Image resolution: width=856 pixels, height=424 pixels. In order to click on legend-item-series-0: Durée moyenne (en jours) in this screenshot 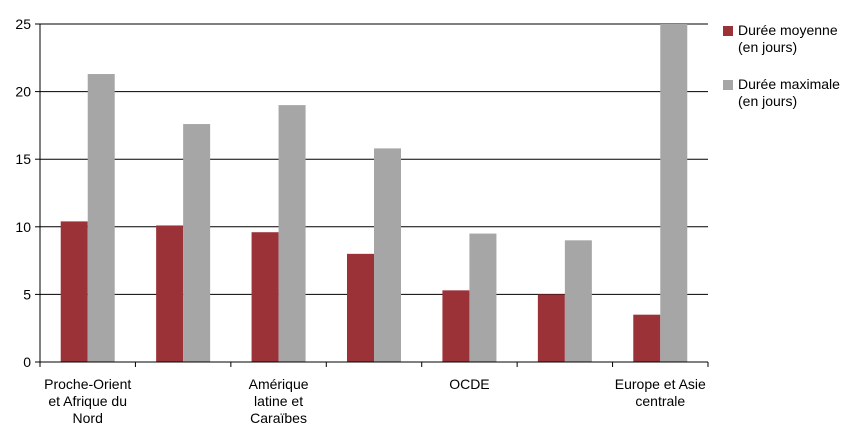, I will do `click(789, 39)`.